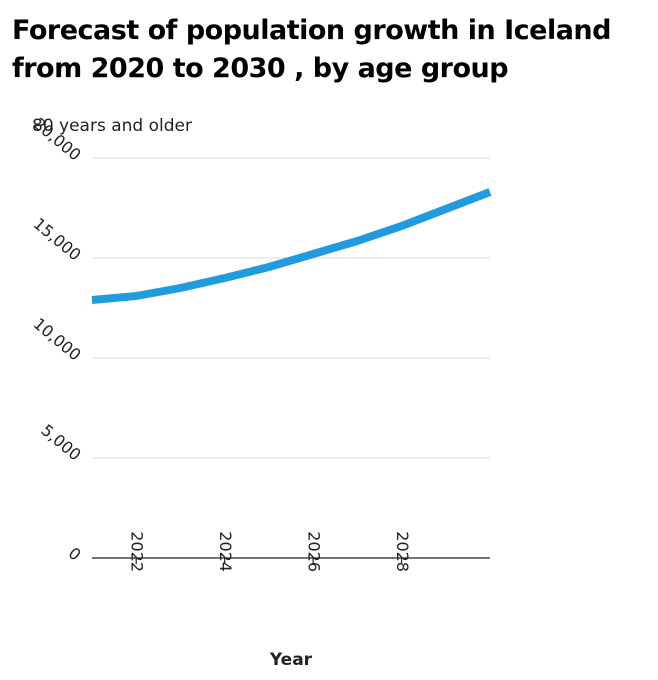 The width and height of the screenshot is (658, 680). Describe the element at coordinates (57, 239) in the screenshot. I see `y-tick-label: 15,000` at that location.